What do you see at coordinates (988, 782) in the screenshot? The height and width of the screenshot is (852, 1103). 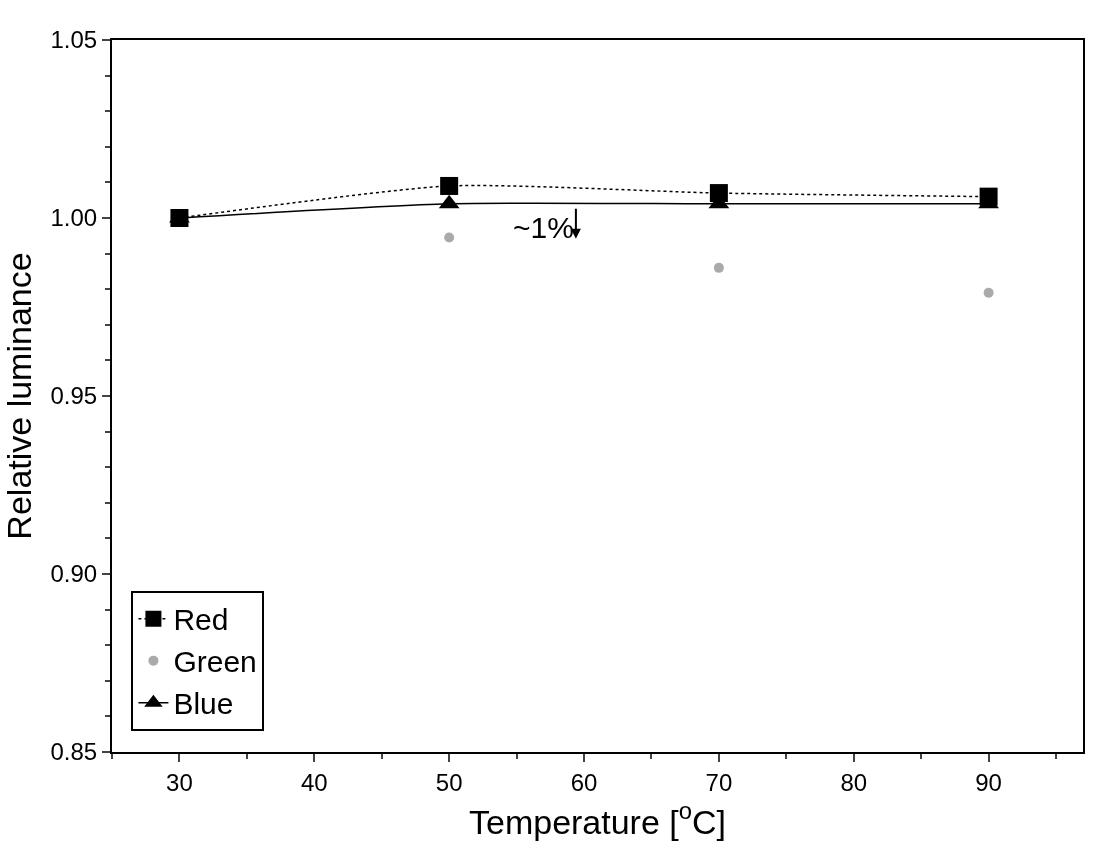 I see `x-tick-label: 90` at bounding box center [988, 782].